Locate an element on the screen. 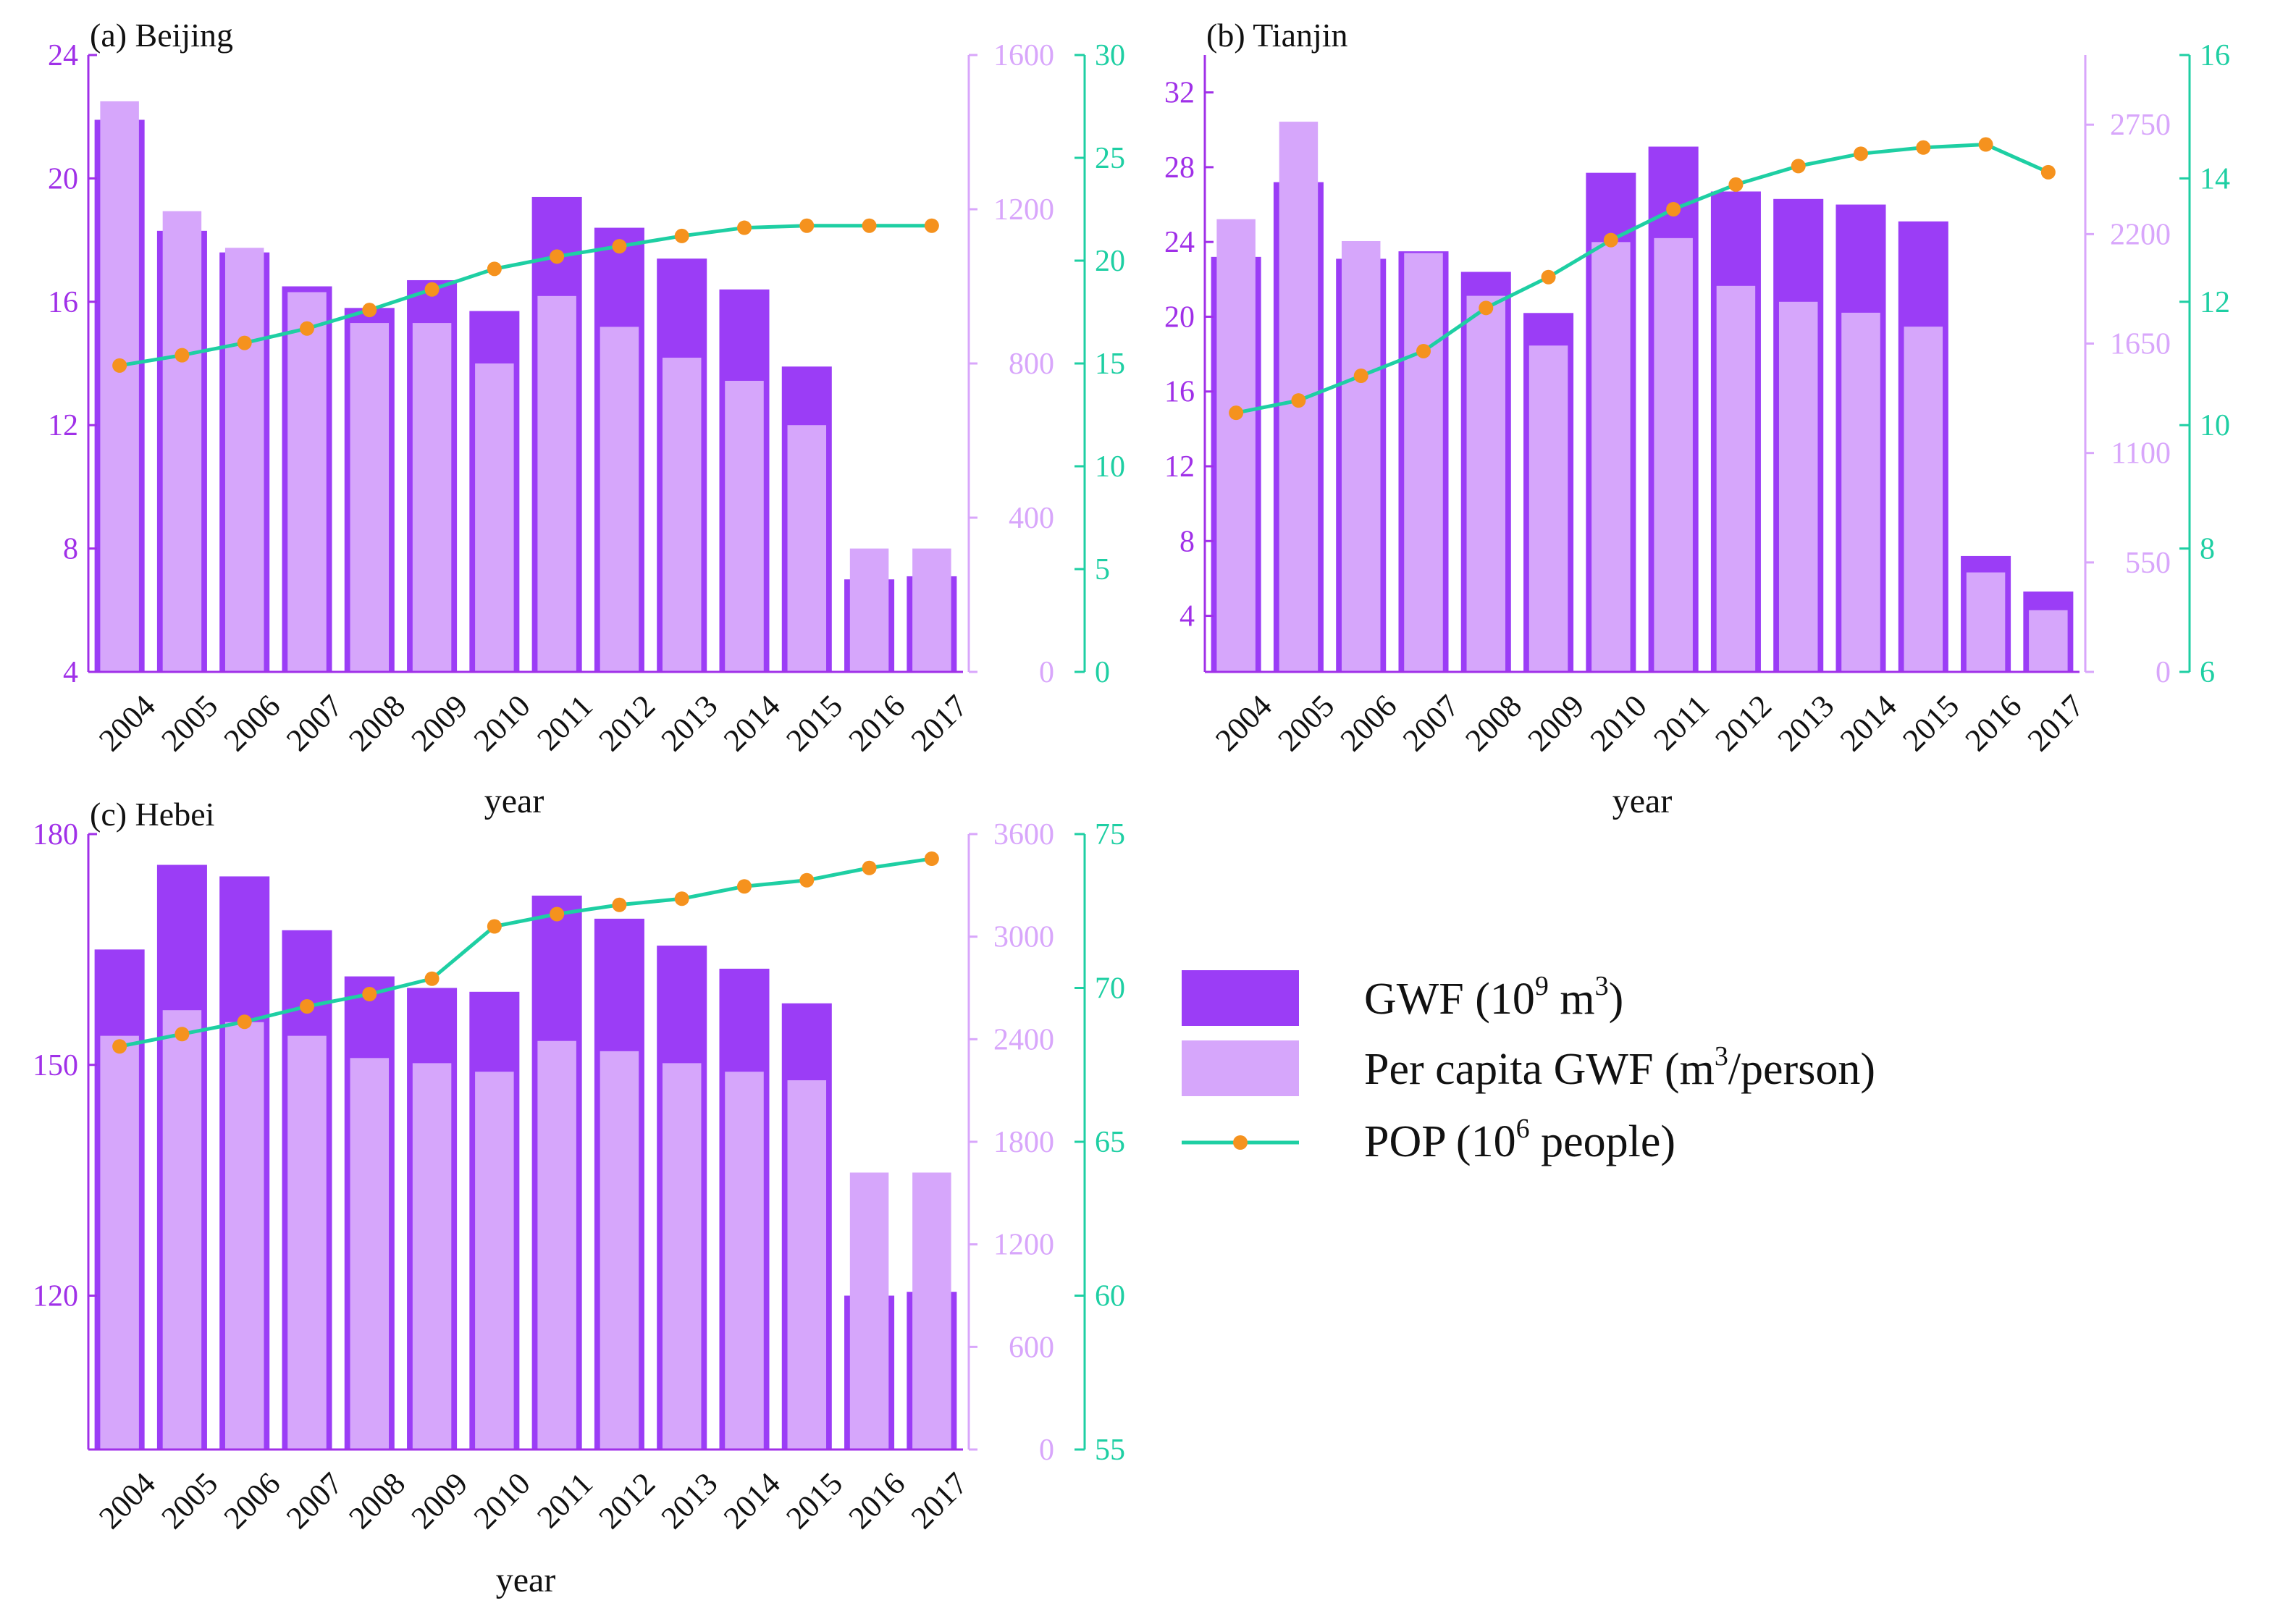 Image resolution: width=2275 pixels, height=1624 pixels. right-axis-tick-label: 8 is located at coordinates (2207, 549).